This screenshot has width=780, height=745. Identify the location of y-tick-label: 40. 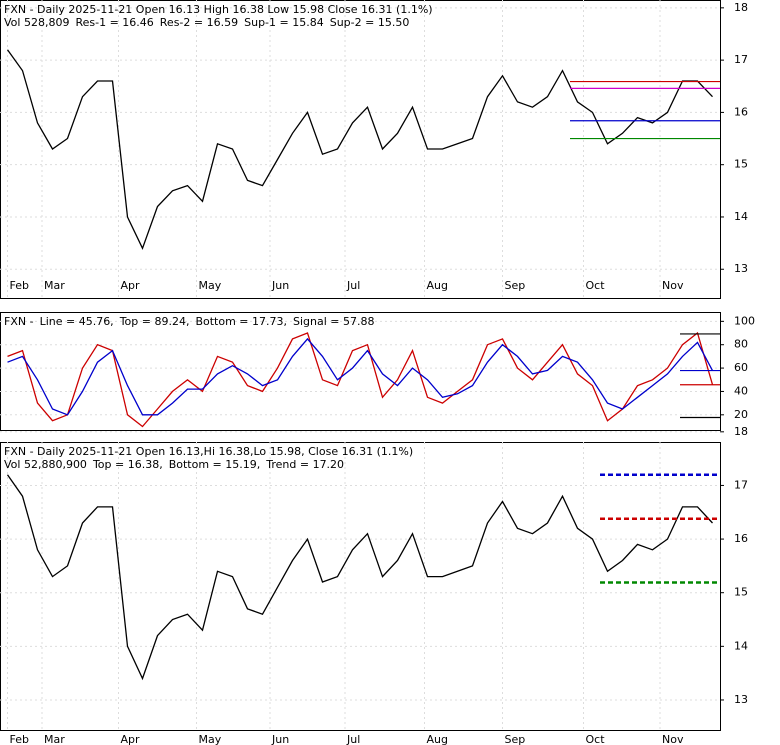
(741, 390).